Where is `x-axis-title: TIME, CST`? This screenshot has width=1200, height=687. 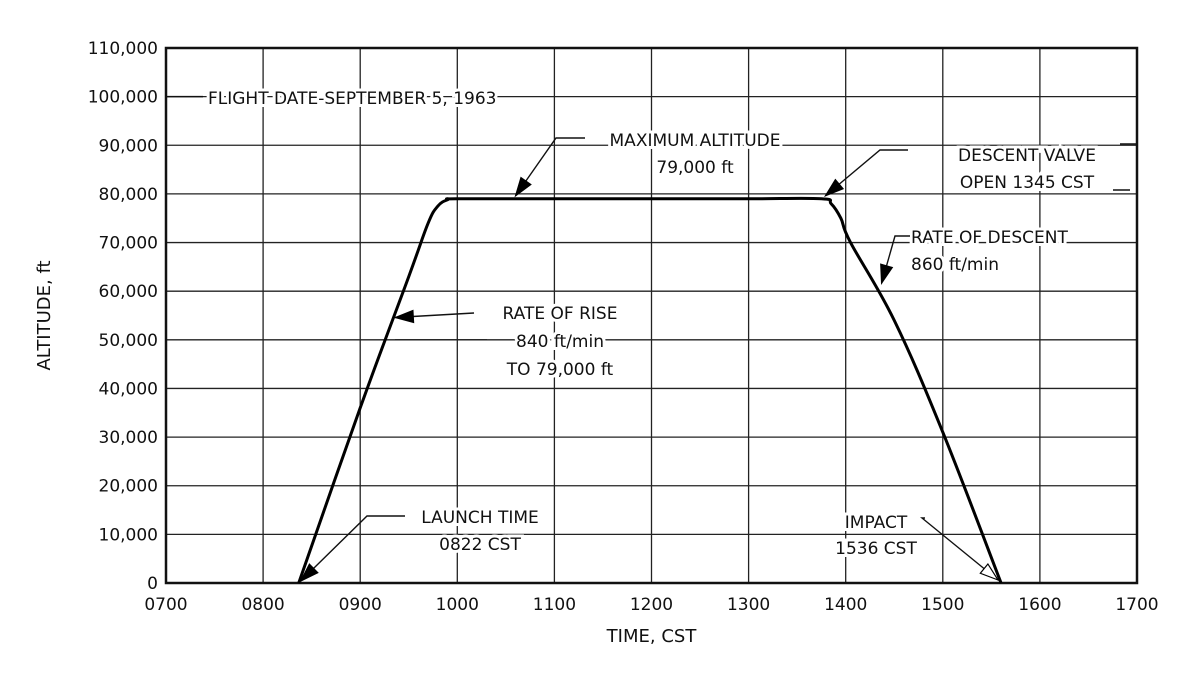 x-axis-title: TIME, CST is located at coordinates (652, 636).